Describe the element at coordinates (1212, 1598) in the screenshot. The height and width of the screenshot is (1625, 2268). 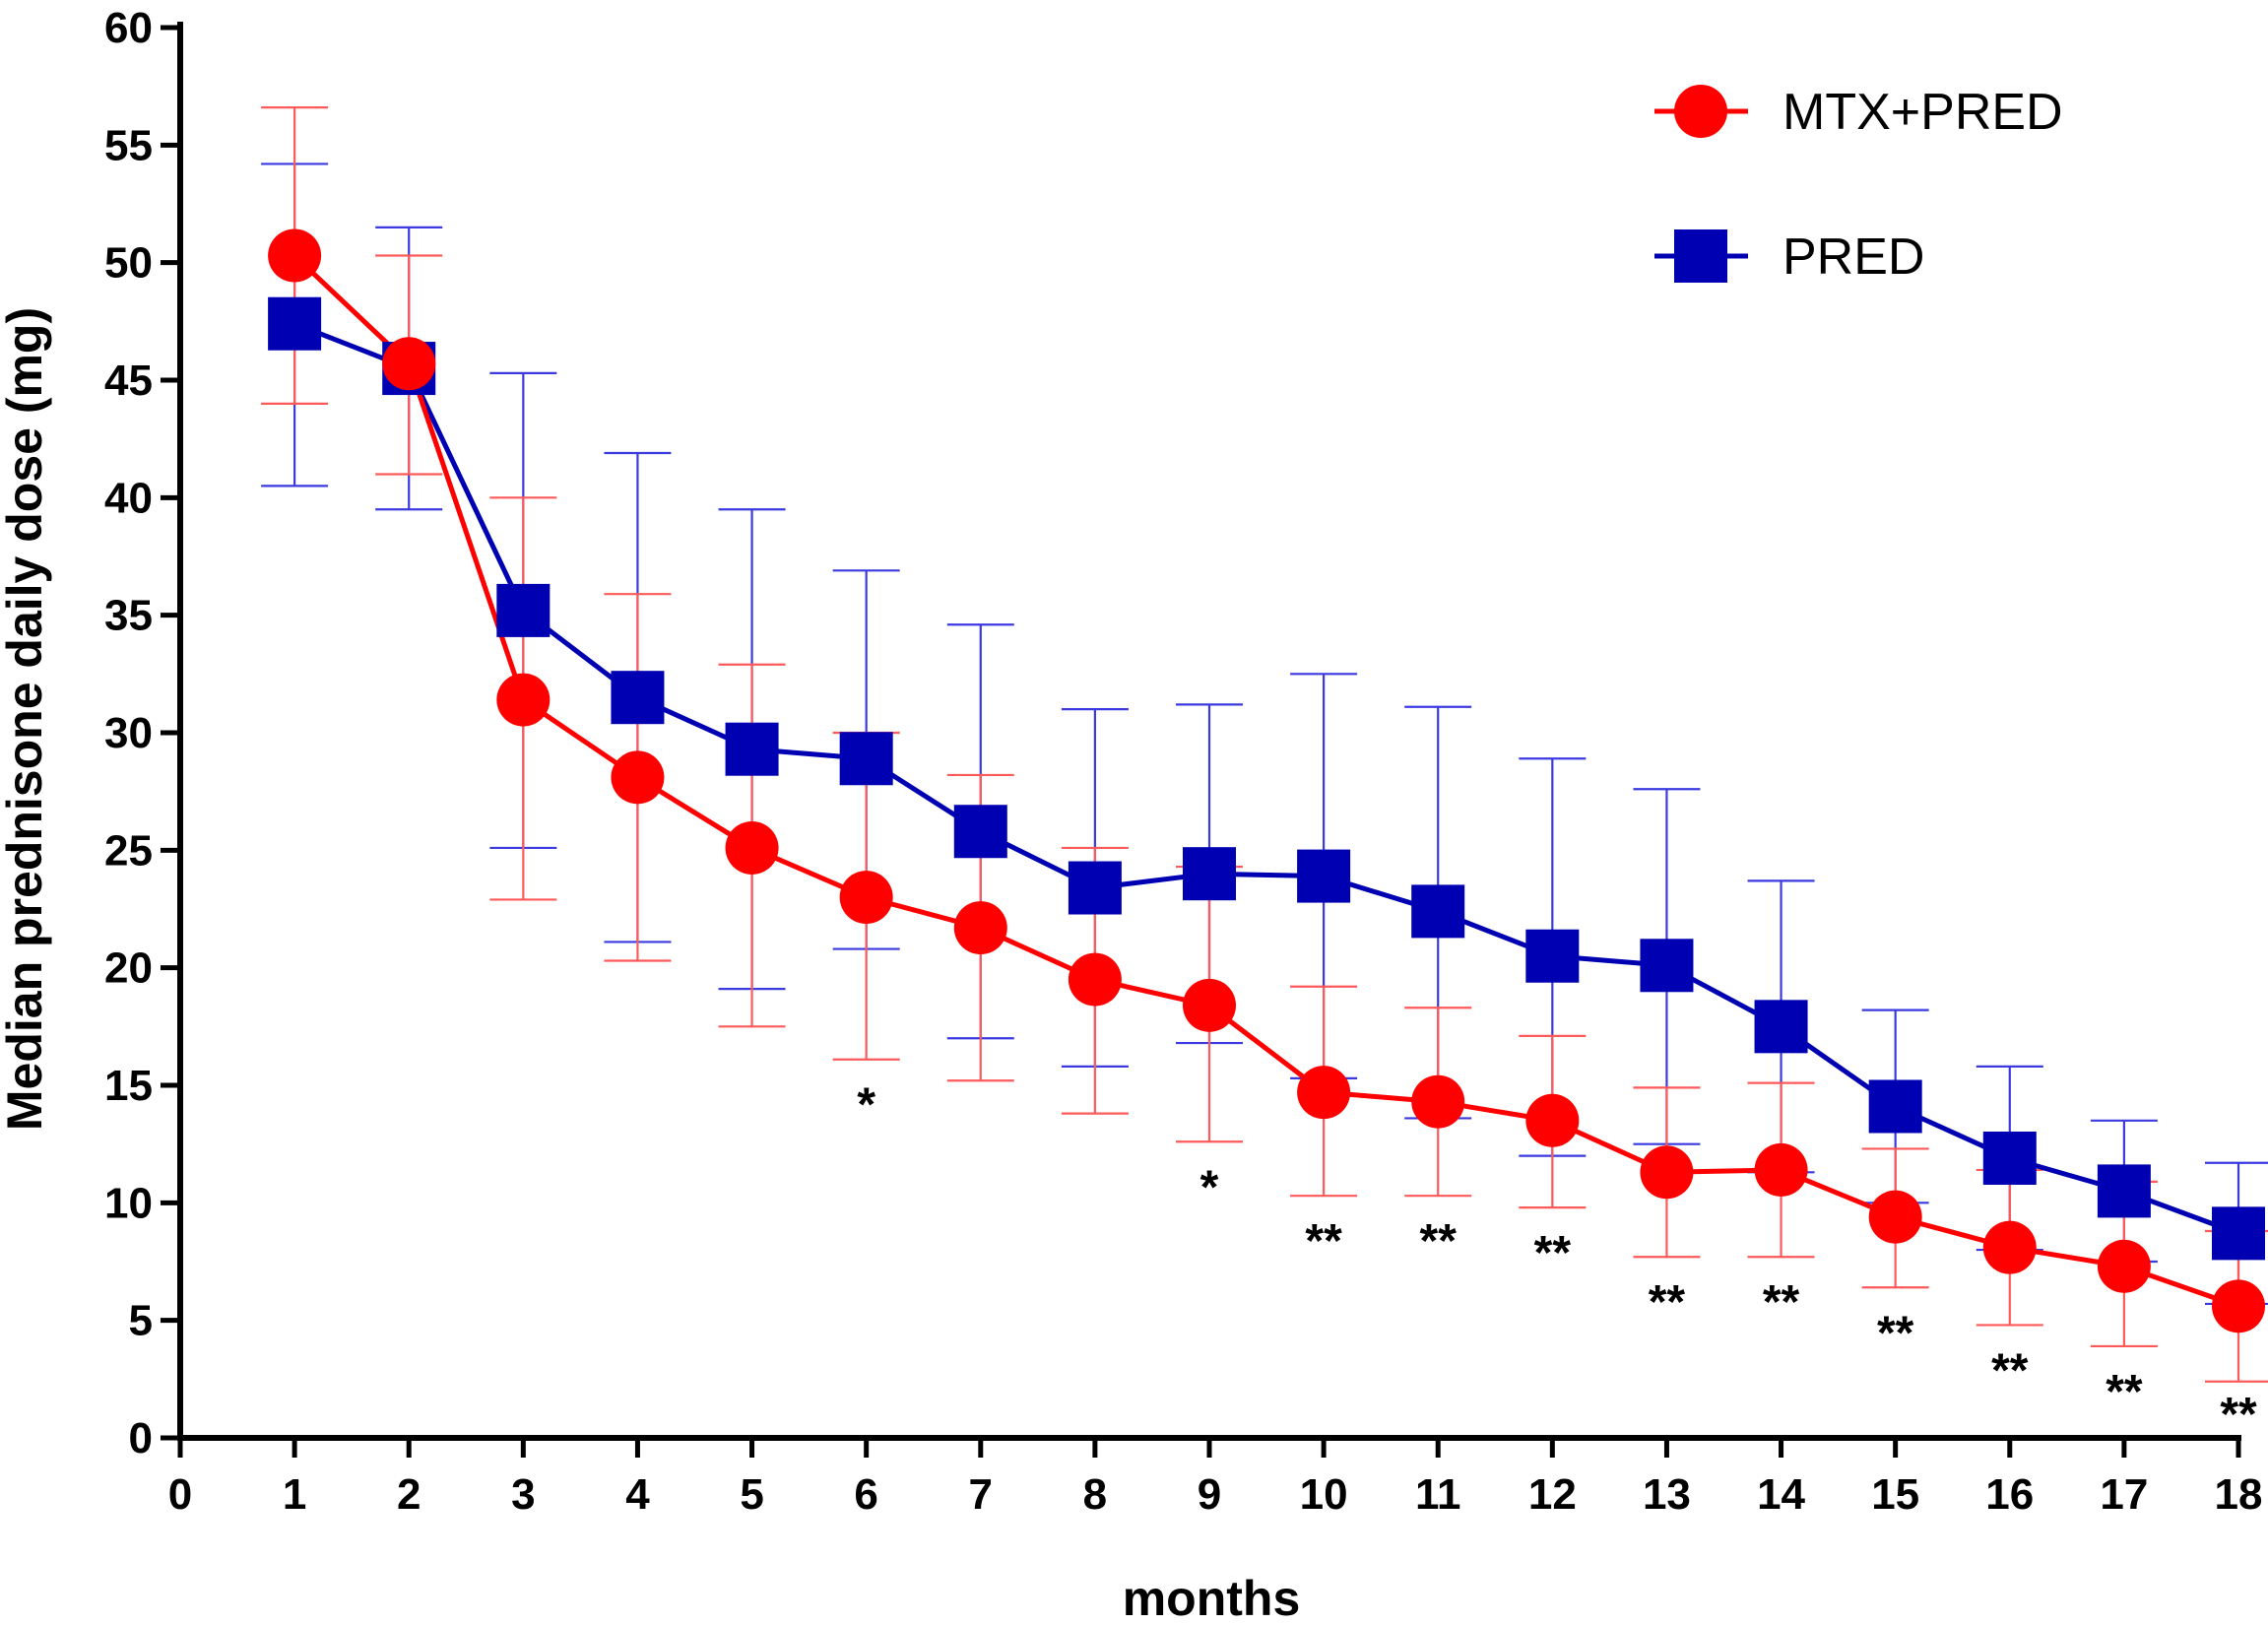
I see `x-axis-title: months` at that location.